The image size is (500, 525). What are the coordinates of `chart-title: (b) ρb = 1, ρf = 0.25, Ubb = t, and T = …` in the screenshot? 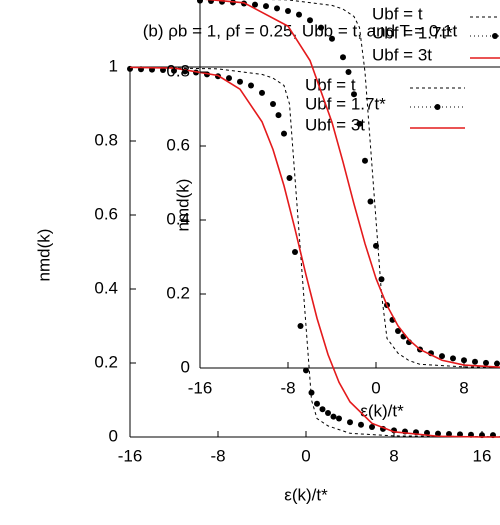 It's located at (300, 30).